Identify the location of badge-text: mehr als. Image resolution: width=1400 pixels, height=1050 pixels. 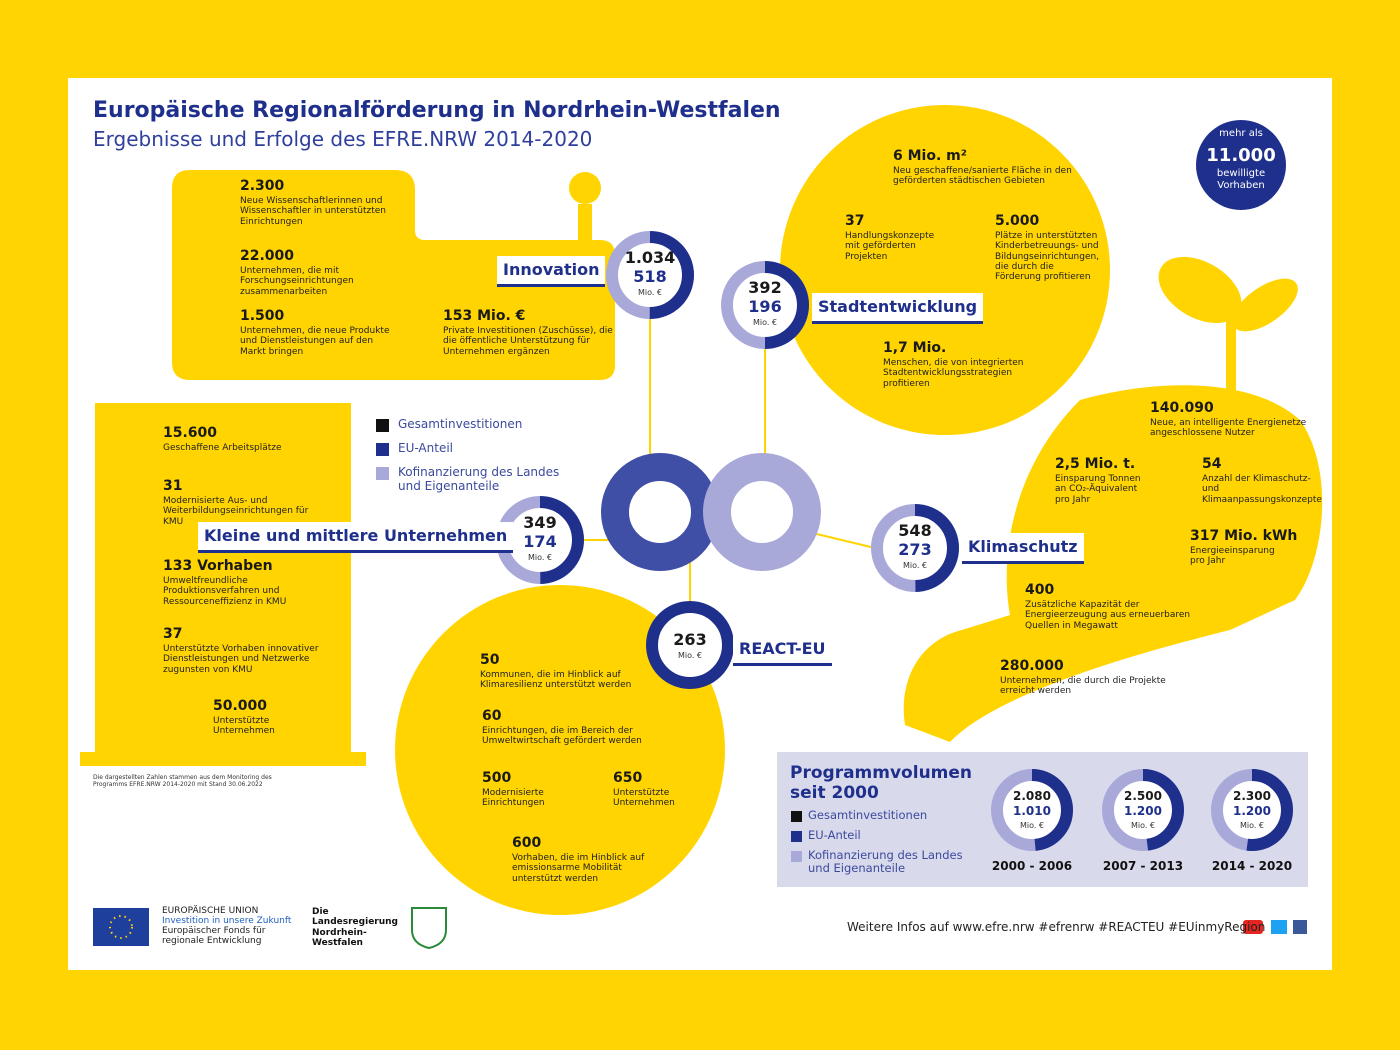
(1241, 133).